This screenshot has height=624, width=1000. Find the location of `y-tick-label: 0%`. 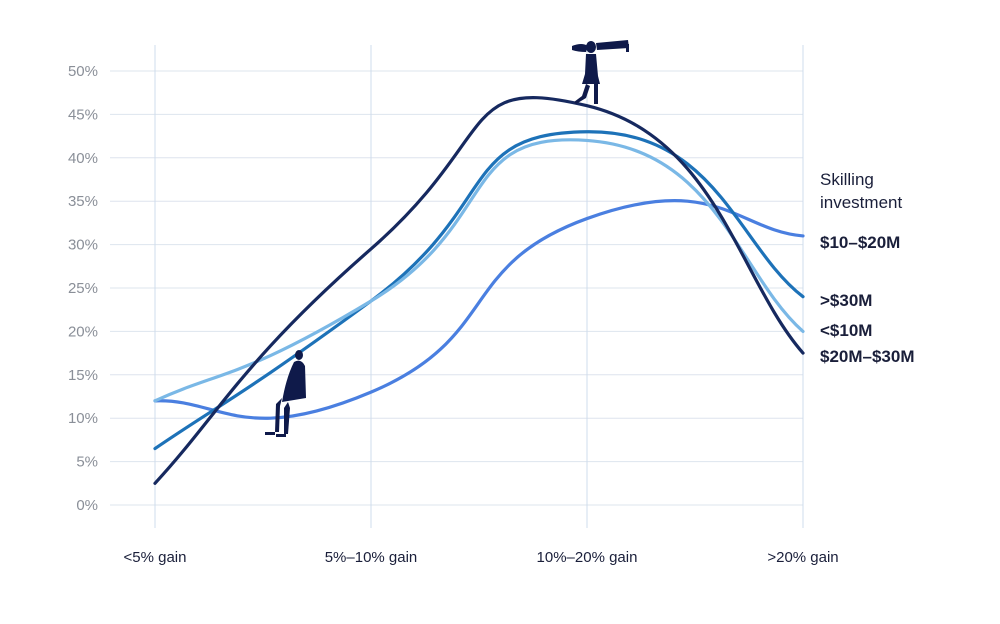

y-tick-label: 0% is located at coordinates (87, 505).